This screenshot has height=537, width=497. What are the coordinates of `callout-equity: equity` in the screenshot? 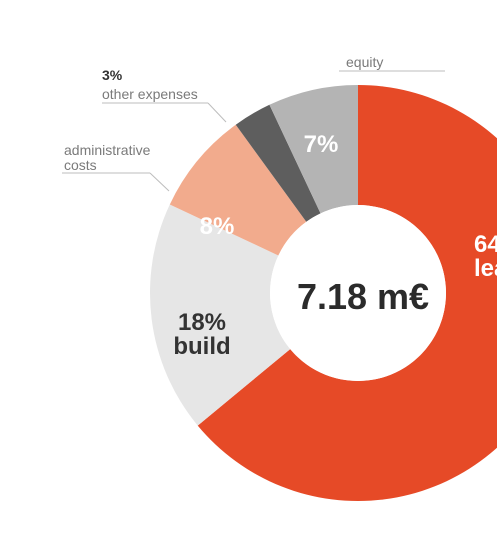 It's located at (364, 62).